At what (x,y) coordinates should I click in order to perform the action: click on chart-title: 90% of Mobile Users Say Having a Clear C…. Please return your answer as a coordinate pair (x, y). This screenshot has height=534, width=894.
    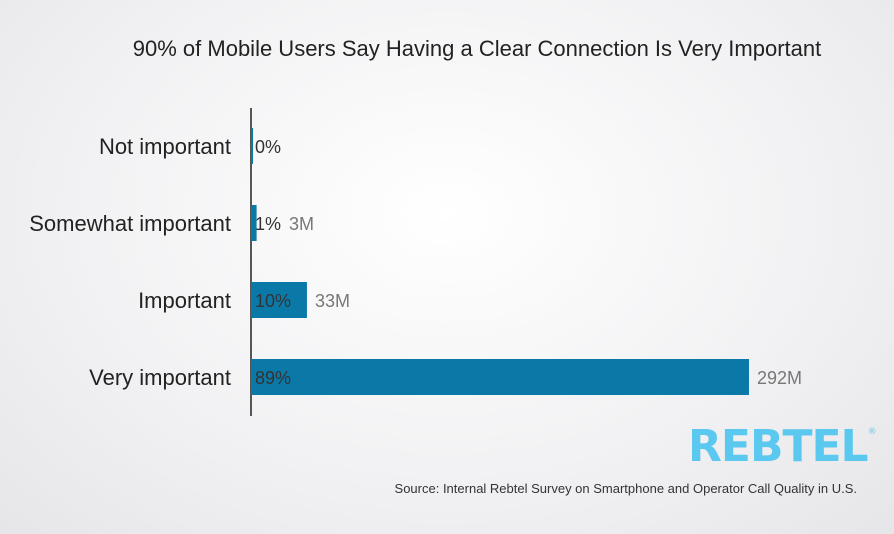
    Looking at the image, I should click on (477, 48).